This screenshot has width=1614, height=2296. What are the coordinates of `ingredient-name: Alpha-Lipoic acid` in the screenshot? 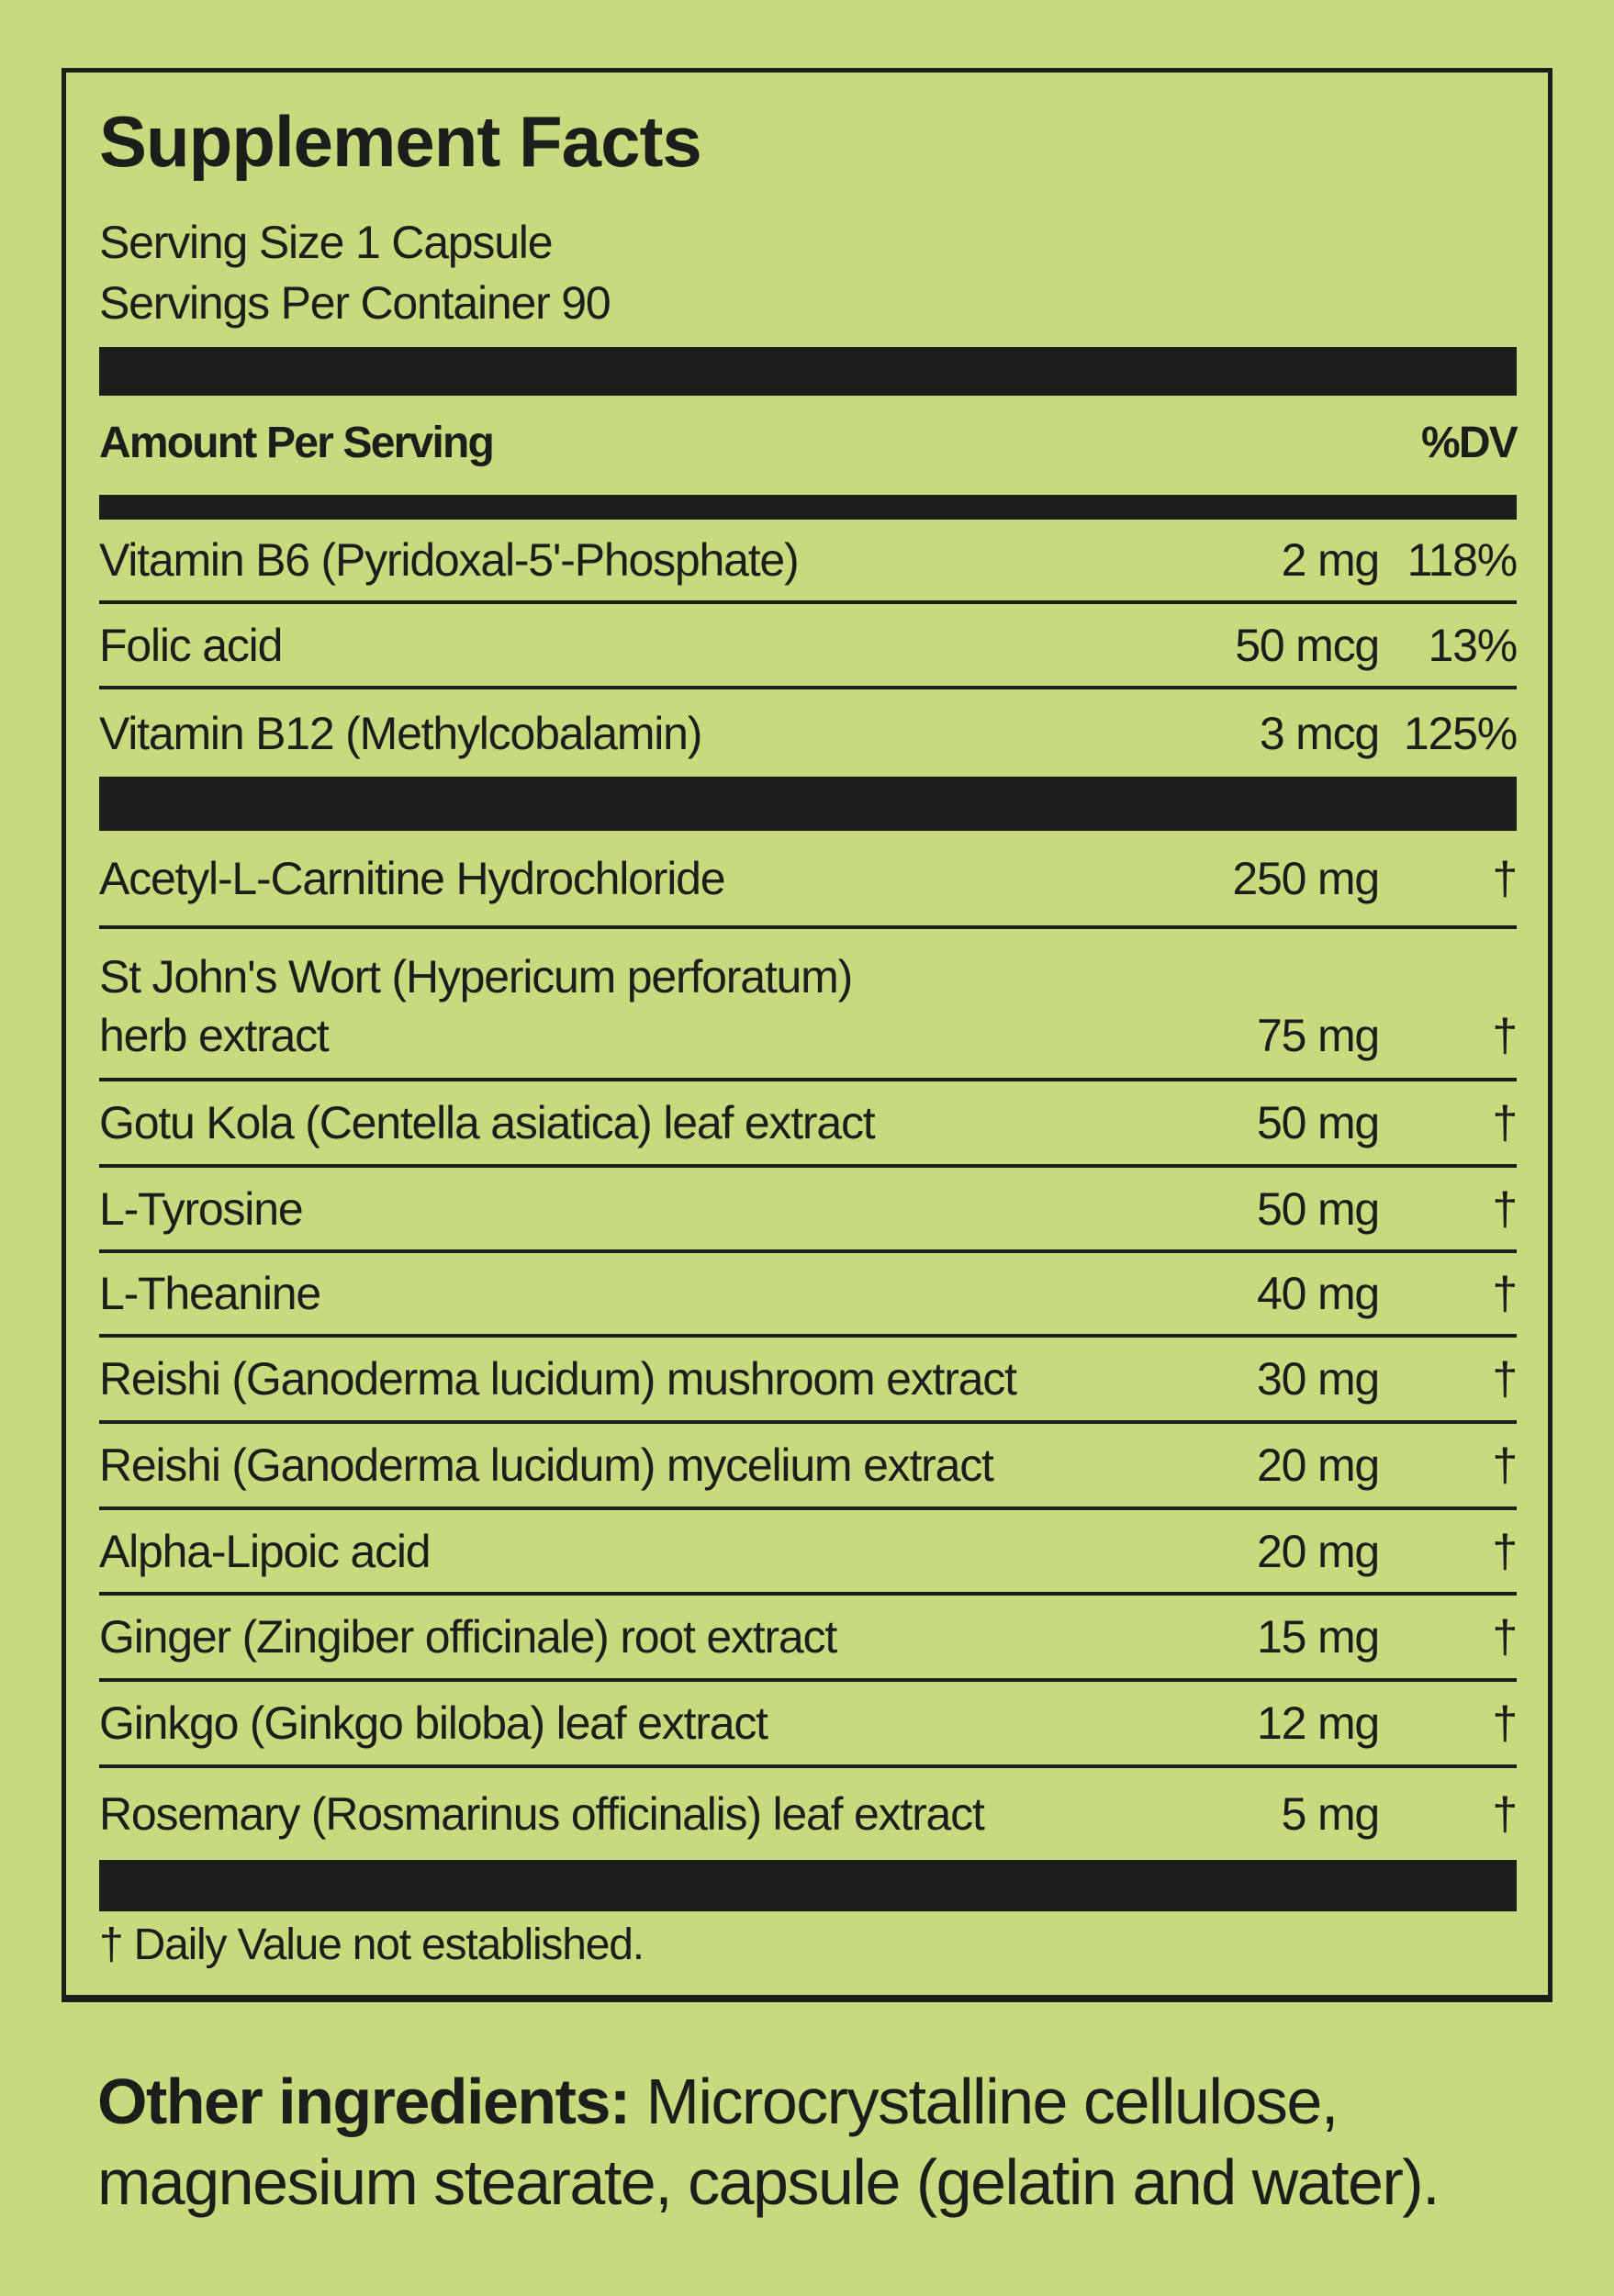 It's located at (602, 1551).